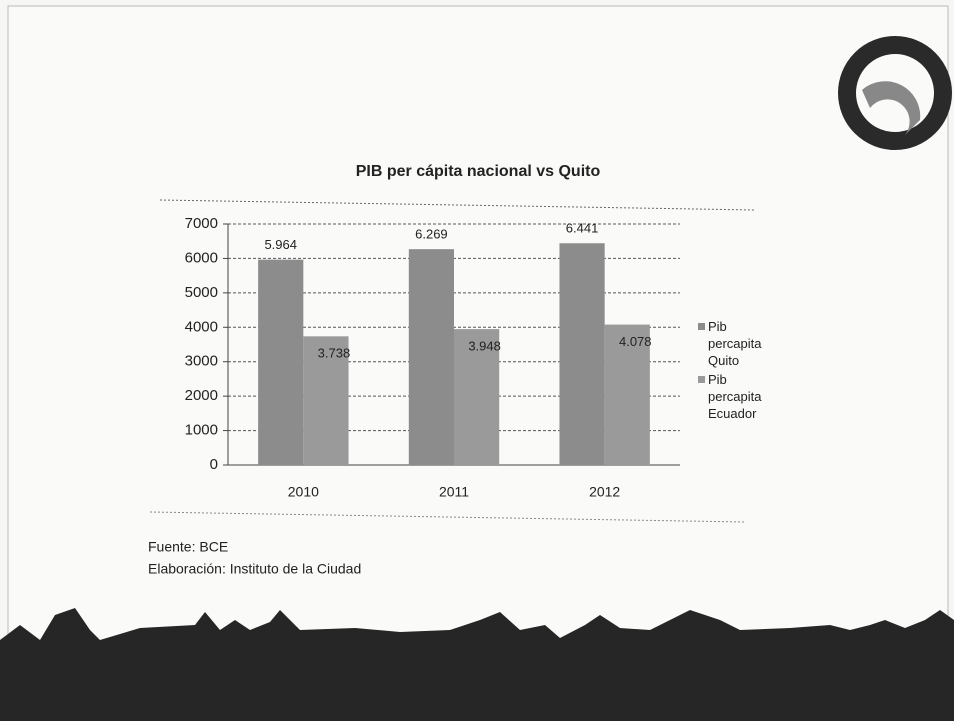 This screenshot has width=954, height=721. Describe the element at coordinates (201, 395) in the screenshot. I see `y-tick-label: 2000` at that location.